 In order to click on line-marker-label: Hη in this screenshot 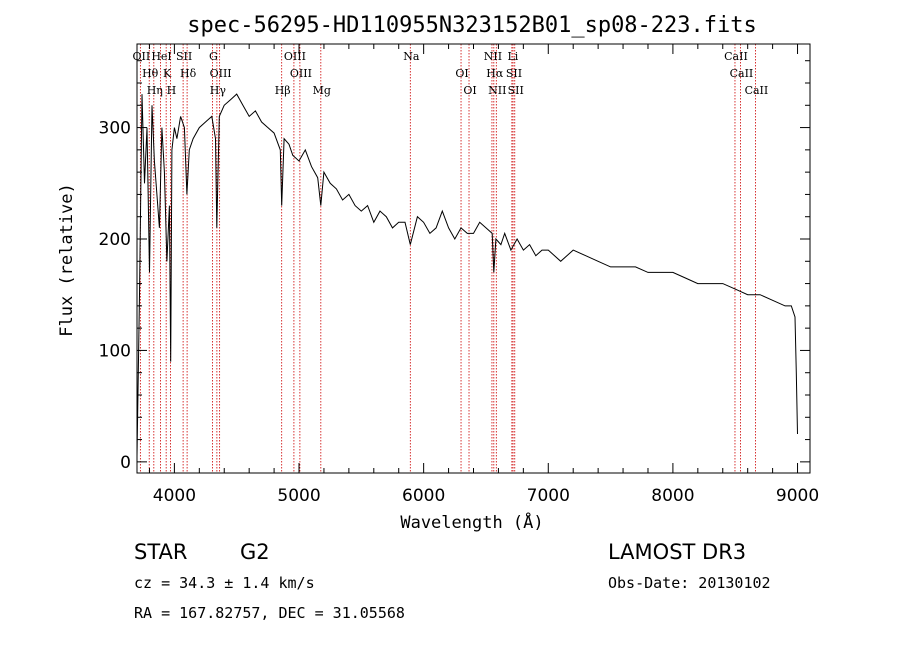, I will do `click(155, 90)`.